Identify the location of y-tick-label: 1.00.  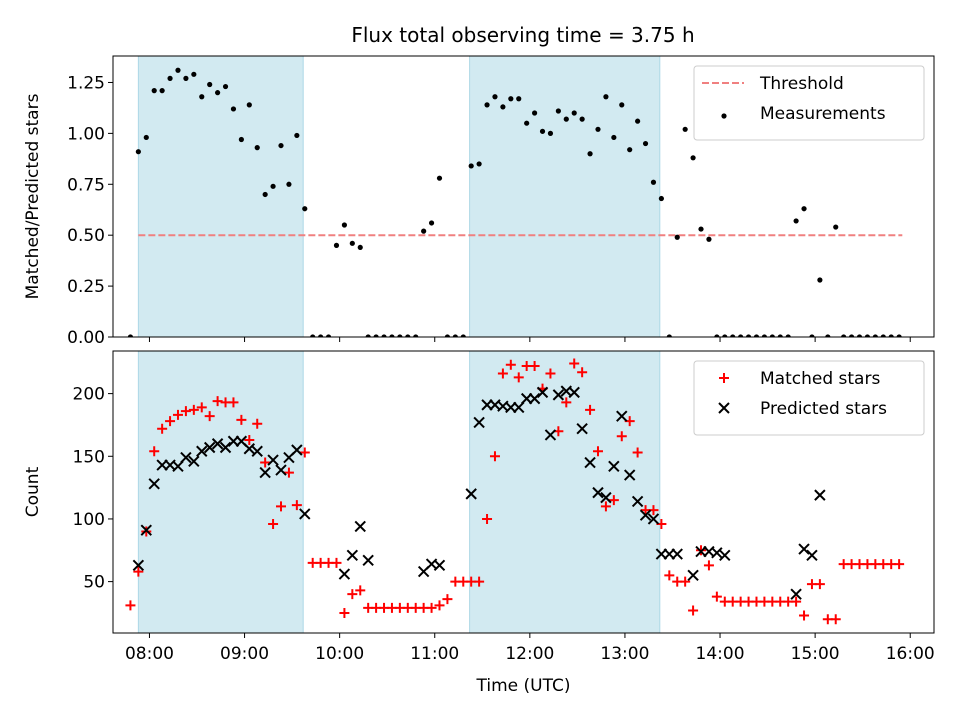
(86, 134).